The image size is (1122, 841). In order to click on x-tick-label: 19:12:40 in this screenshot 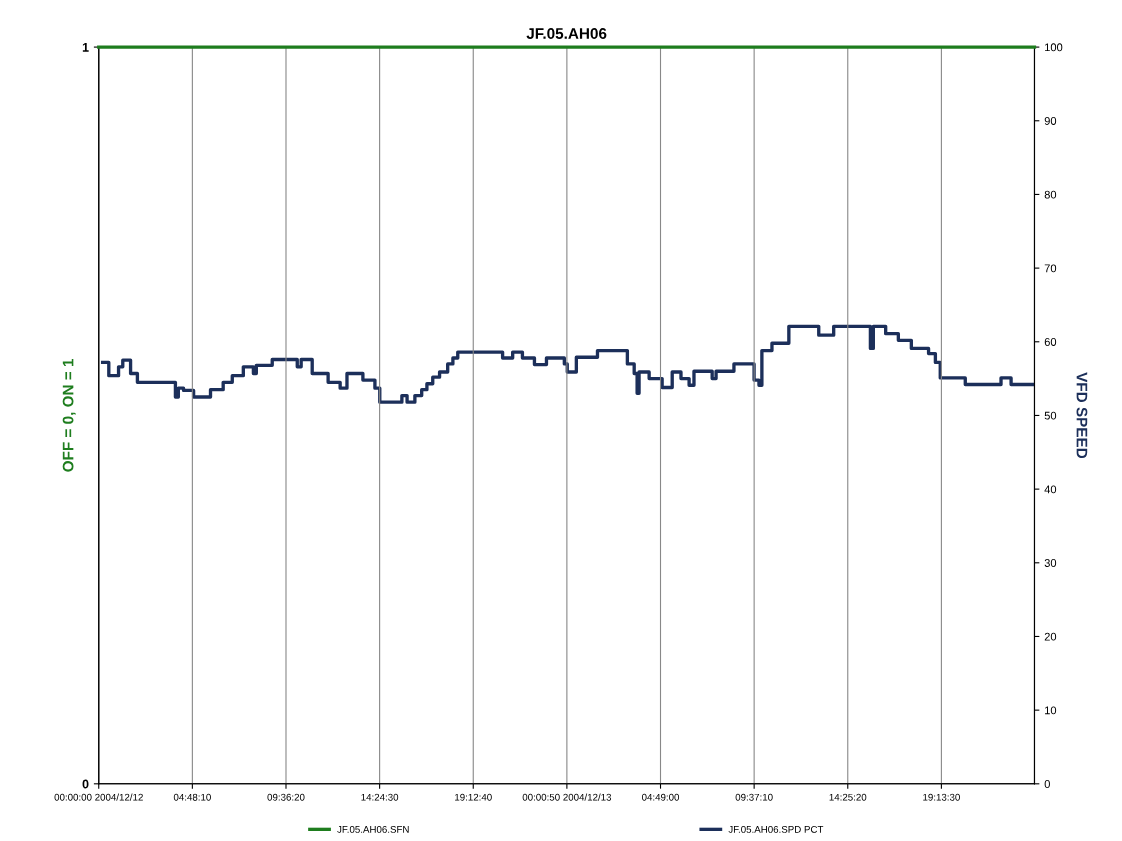, I will do `click(473, 797)`.